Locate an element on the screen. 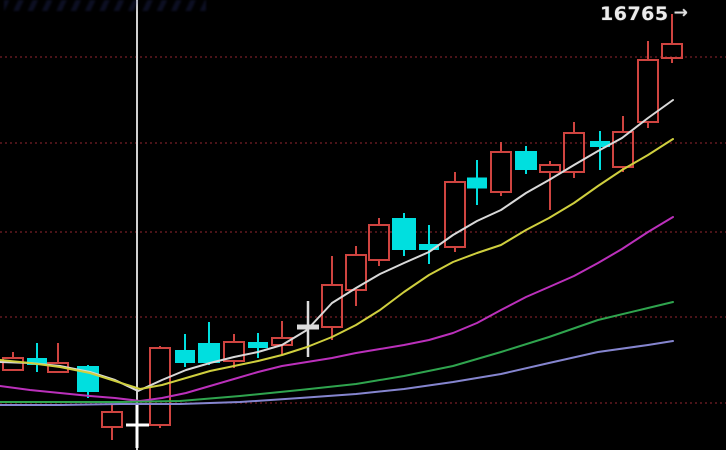 The image size is (726, 450). mouse-cursor-icon is located at coordinates (137, 425).